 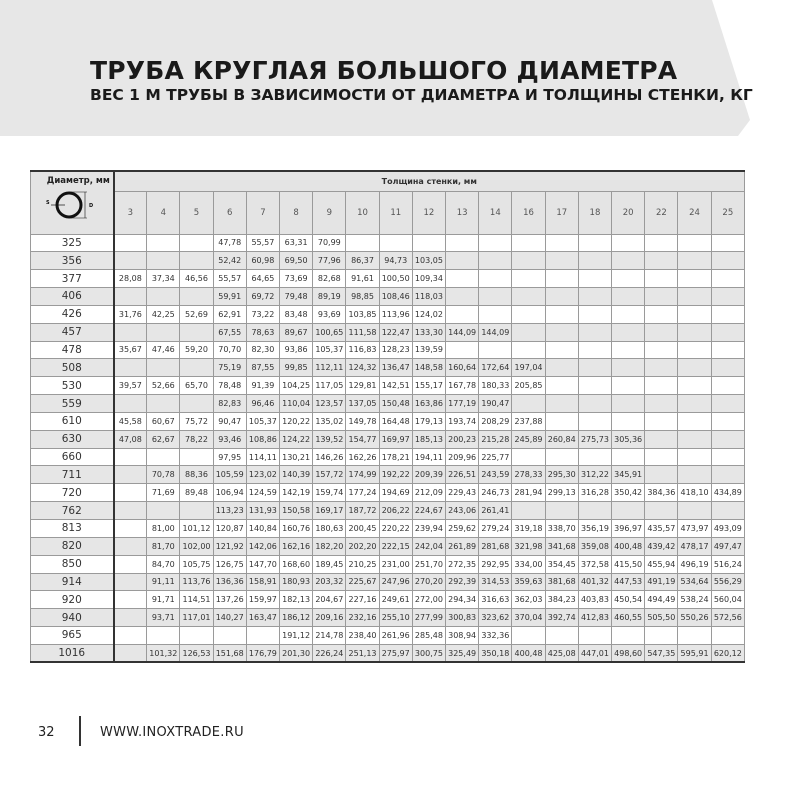 I want to click on weight-cell: 108,46, so click(x=395, y=296).